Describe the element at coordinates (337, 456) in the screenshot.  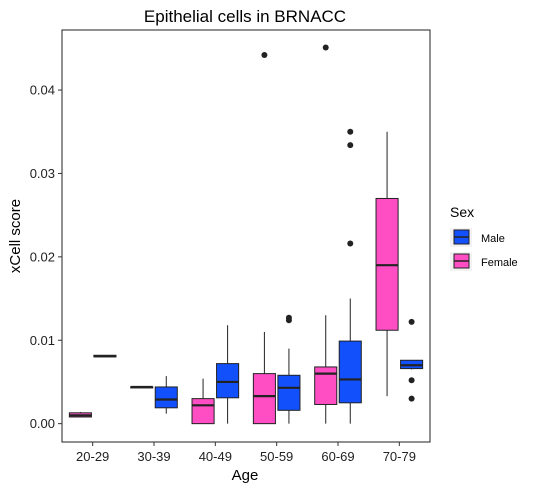
I see `x-tick-label: 60-69` at that location.